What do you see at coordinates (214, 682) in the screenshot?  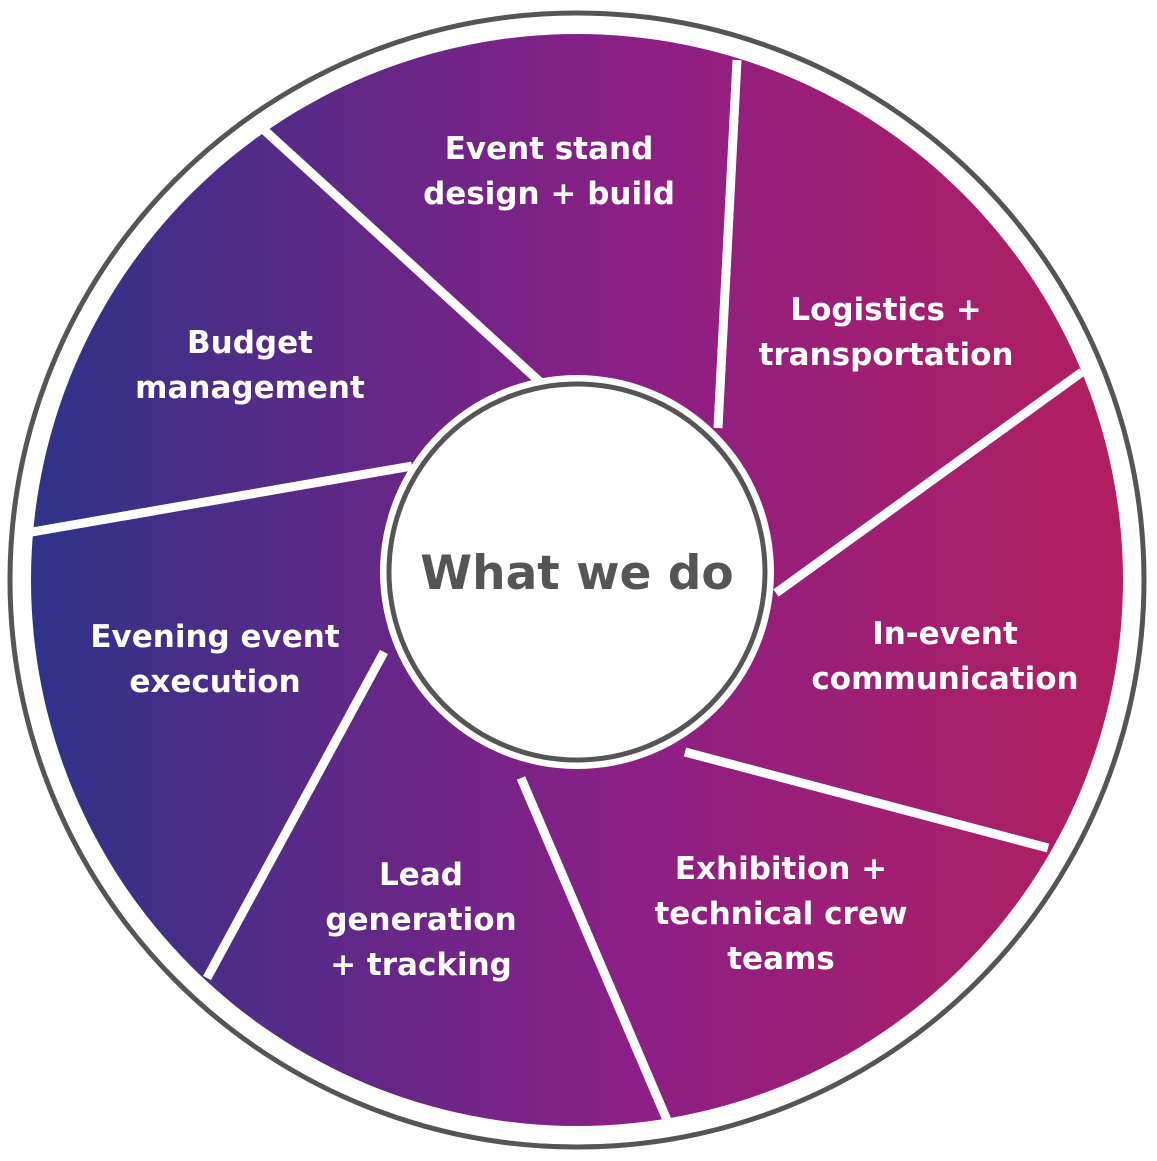 I see `segment-label-line: execution` at bounding box center [214, 682].